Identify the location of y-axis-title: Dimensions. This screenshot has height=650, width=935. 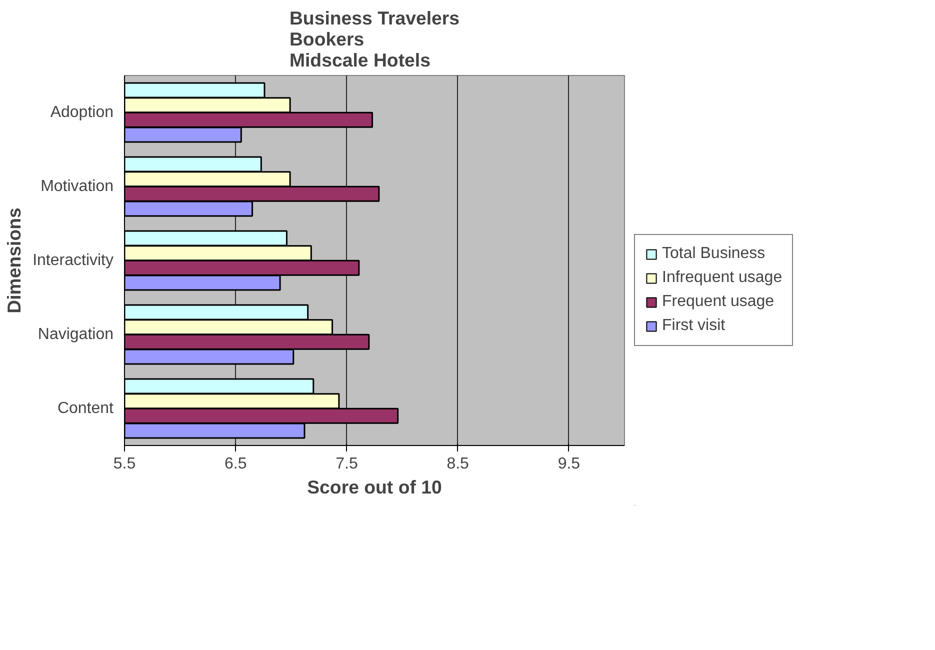
(14, 261).